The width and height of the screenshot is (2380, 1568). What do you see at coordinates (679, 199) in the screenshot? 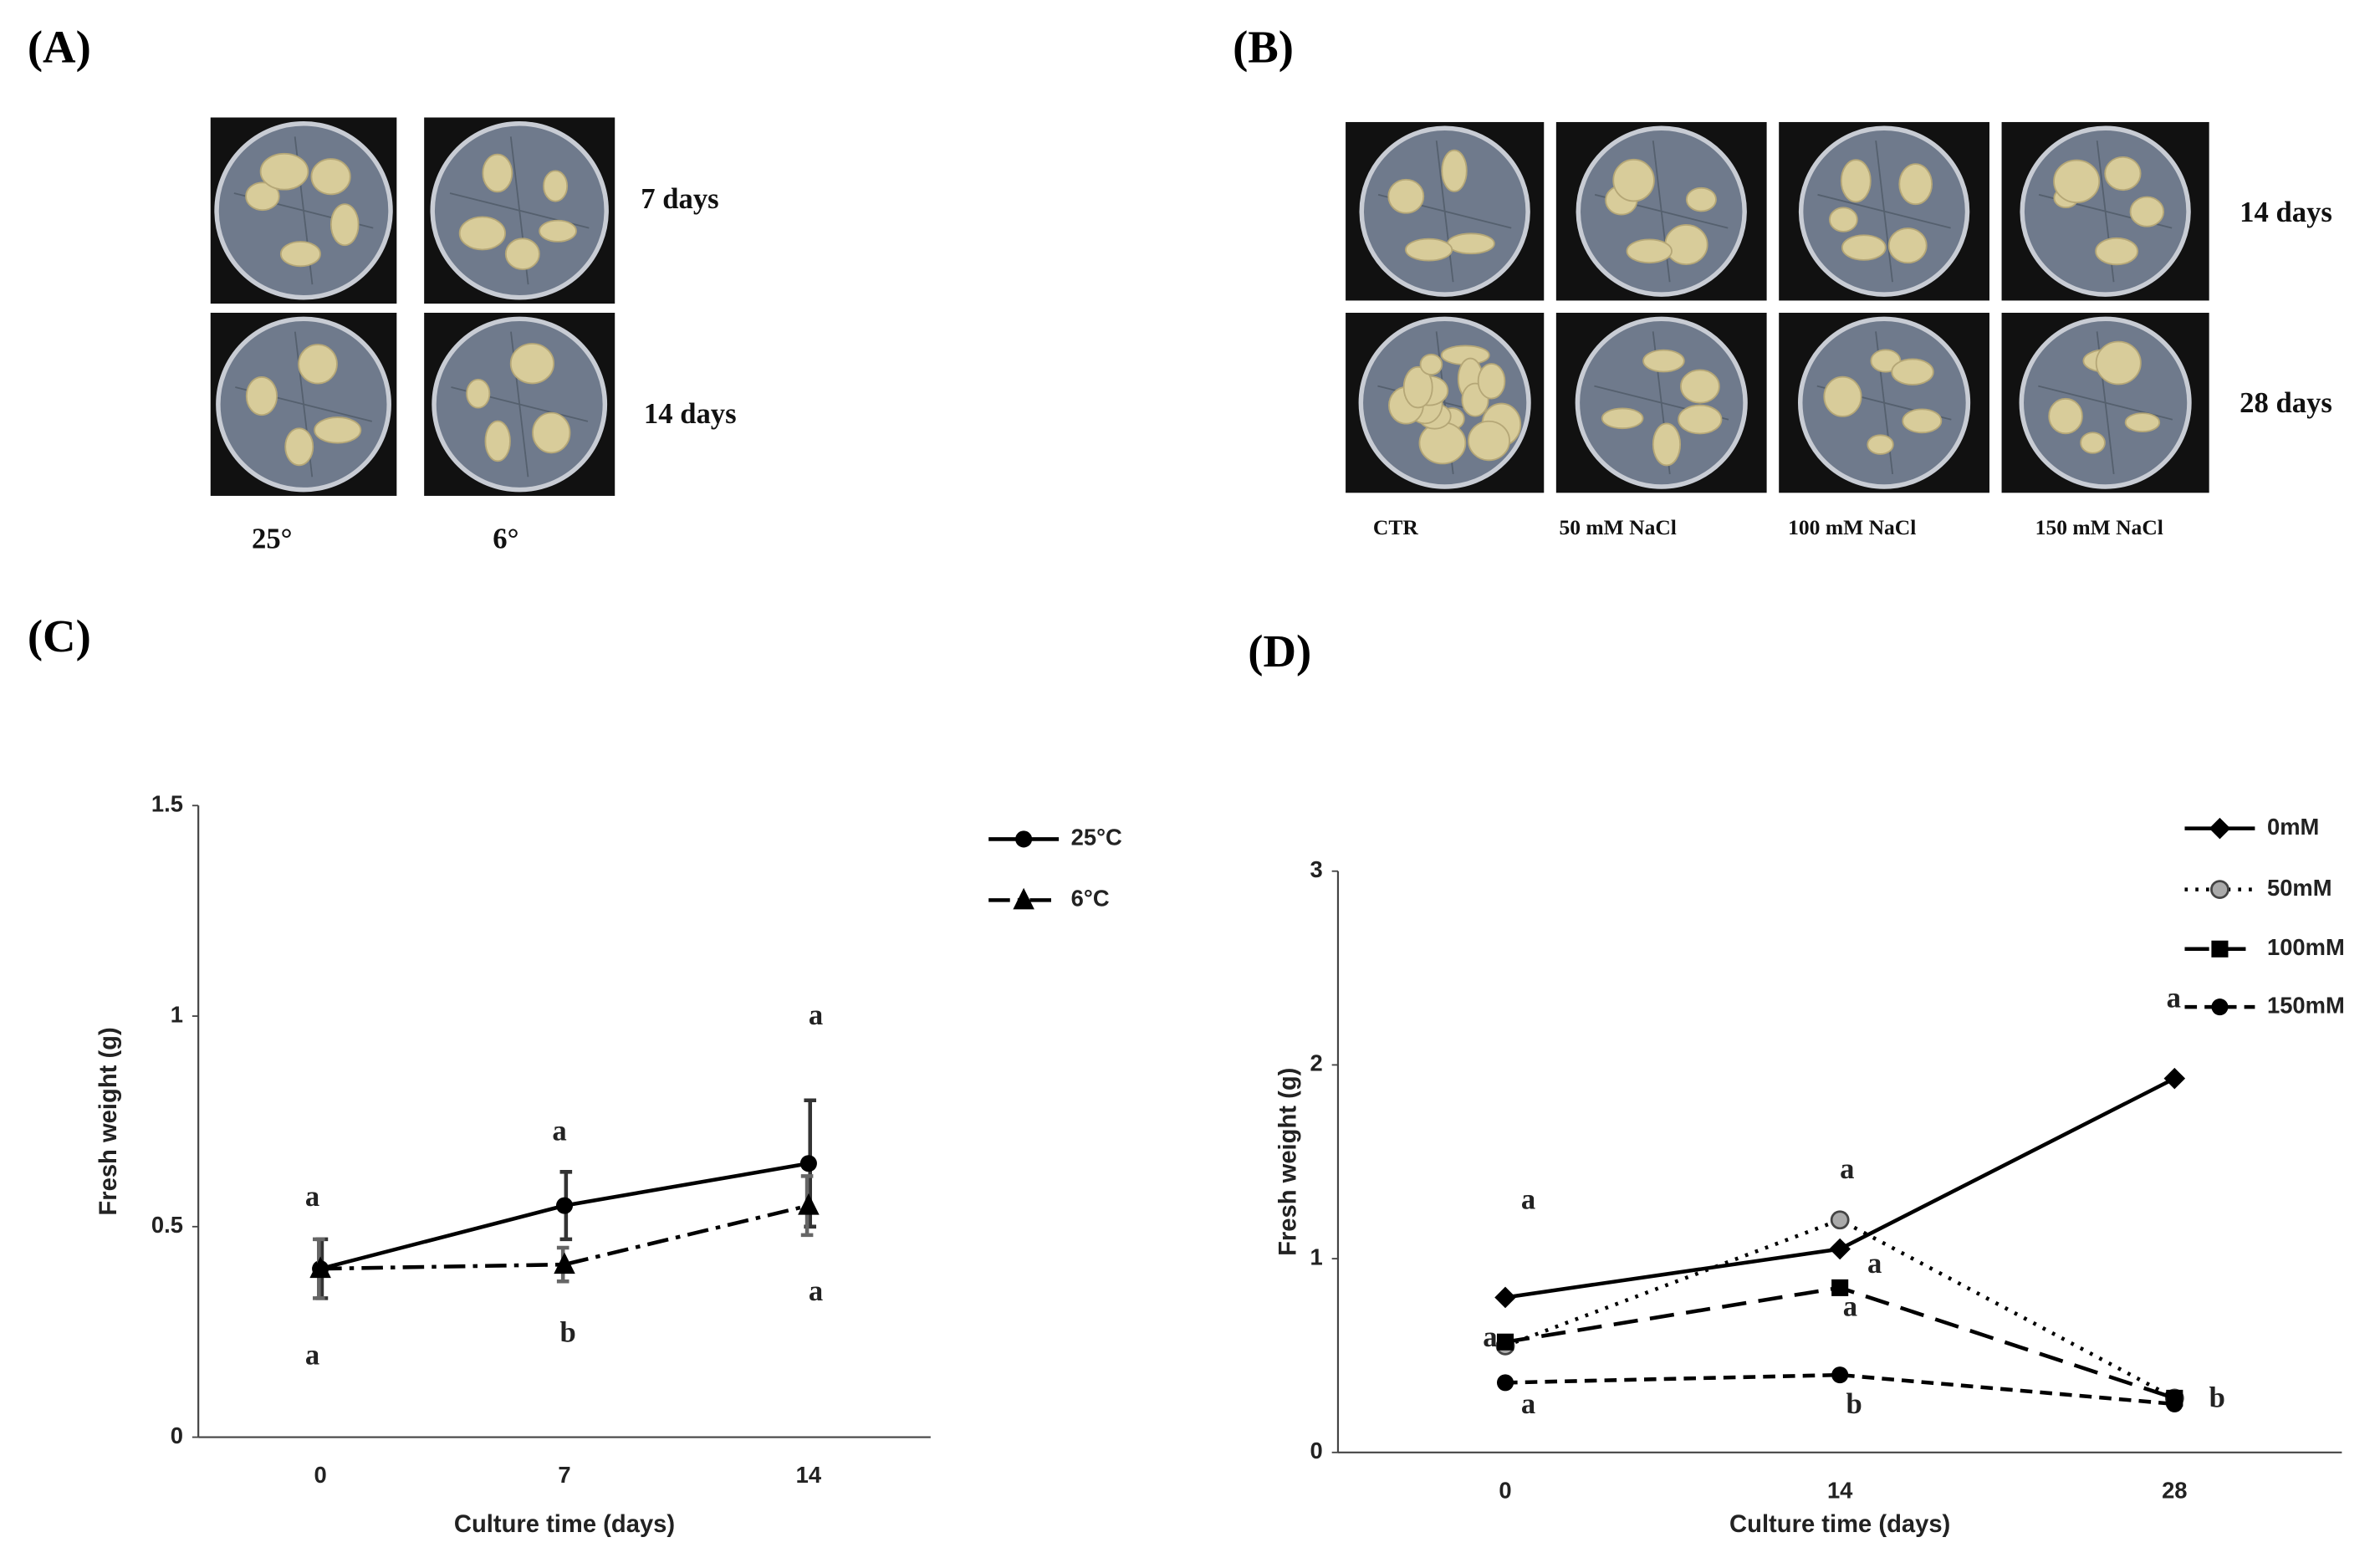
I see `row-label: 7 days` at bounding box center [679, 199].